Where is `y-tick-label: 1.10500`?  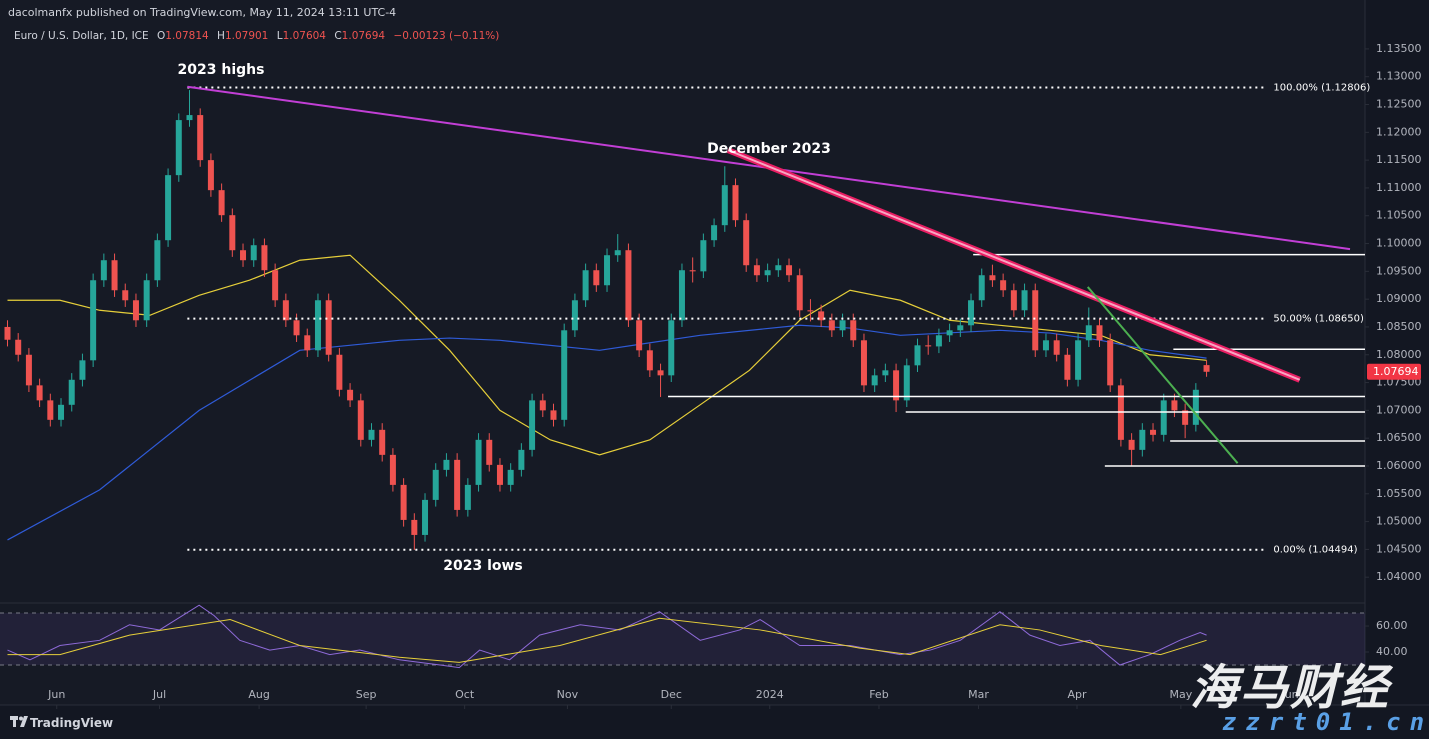 y-tick-label: 1.10500 is located at coordinates (1399, 215).